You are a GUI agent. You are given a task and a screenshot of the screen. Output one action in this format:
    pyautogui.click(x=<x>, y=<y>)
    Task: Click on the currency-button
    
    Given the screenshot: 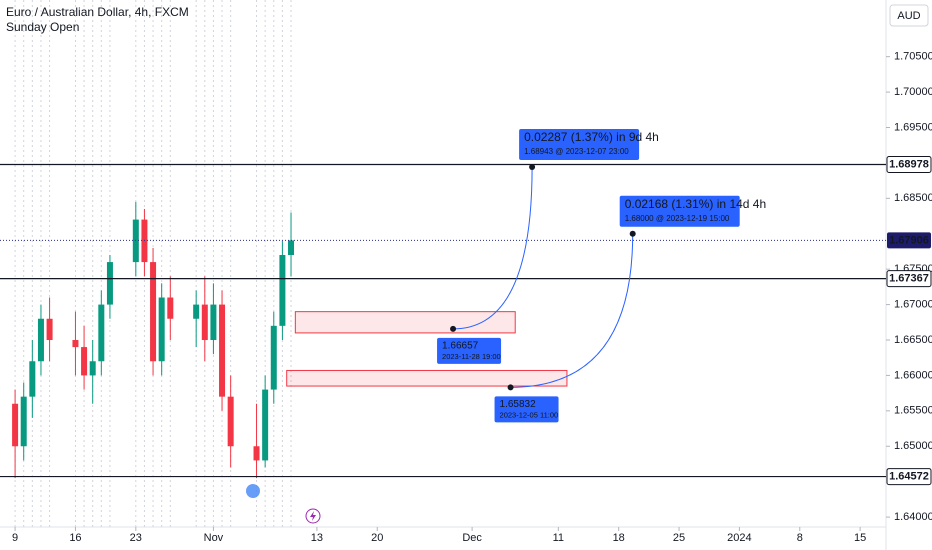 What is the action you would take?
    pyautogui.click(x=909, y=15)
    